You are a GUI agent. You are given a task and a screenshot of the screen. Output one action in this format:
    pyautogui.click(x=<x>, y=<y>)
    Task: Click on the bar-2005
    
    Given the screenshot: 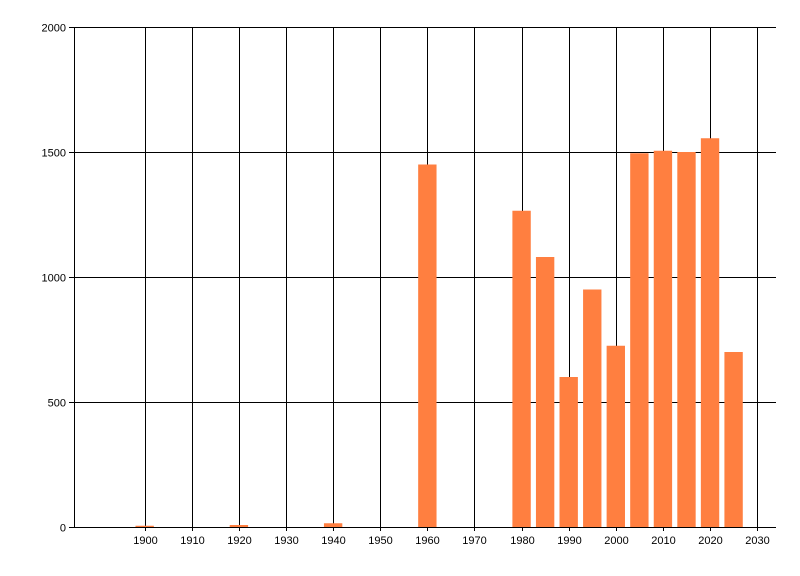 What is the action you would take?
    pyautogui.click(x=639, y=340)
    